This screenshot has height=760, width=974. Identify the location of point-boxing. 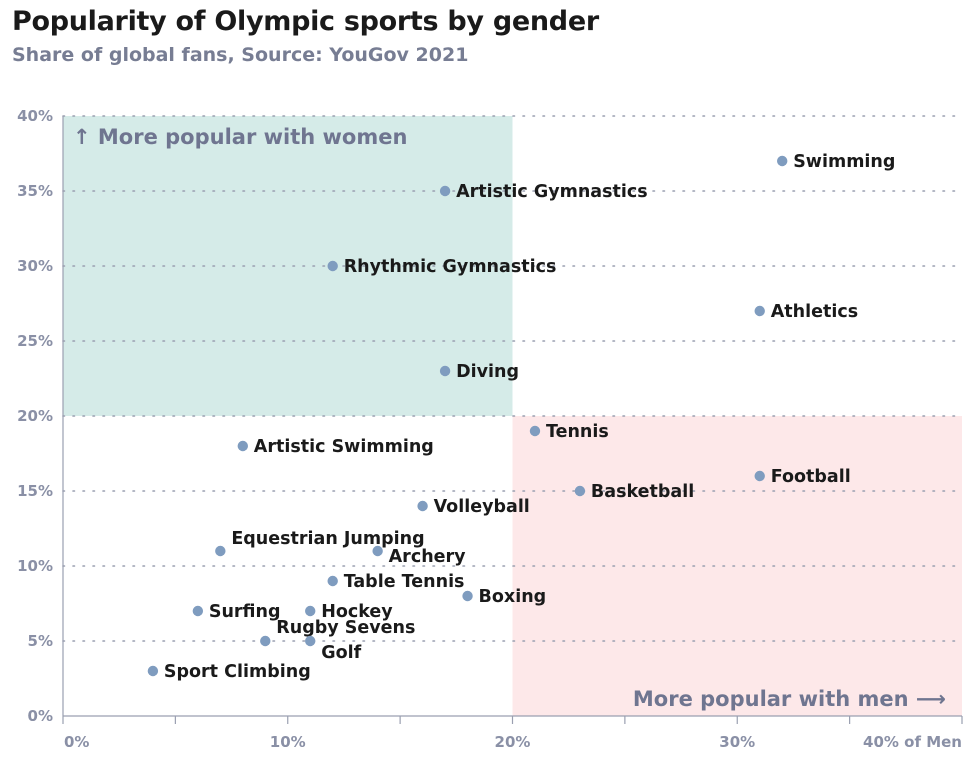
(467, 596).